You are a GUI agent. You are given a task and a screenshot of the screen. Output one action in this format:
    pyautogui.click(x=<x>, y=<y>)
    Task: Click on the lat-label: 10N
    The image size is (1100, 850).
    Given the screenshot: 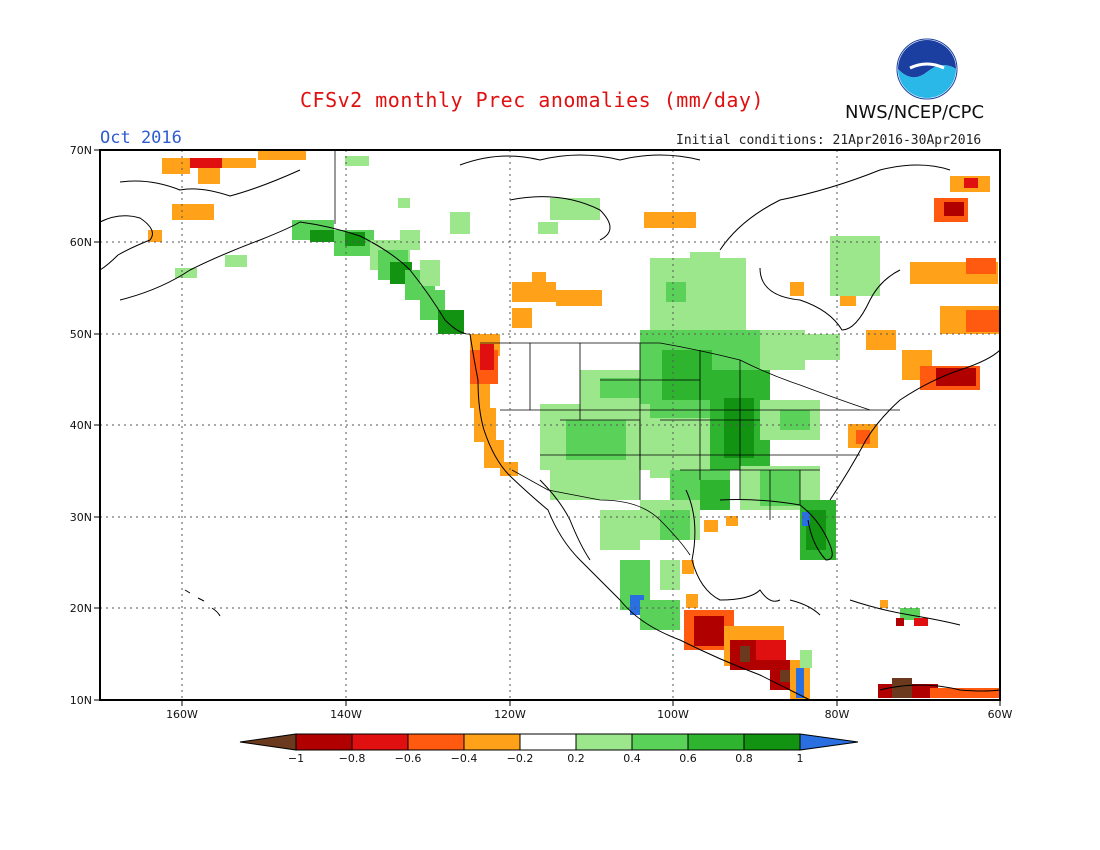 What is the action you would take?
    pyautogui.click(x=81, y=700)
    